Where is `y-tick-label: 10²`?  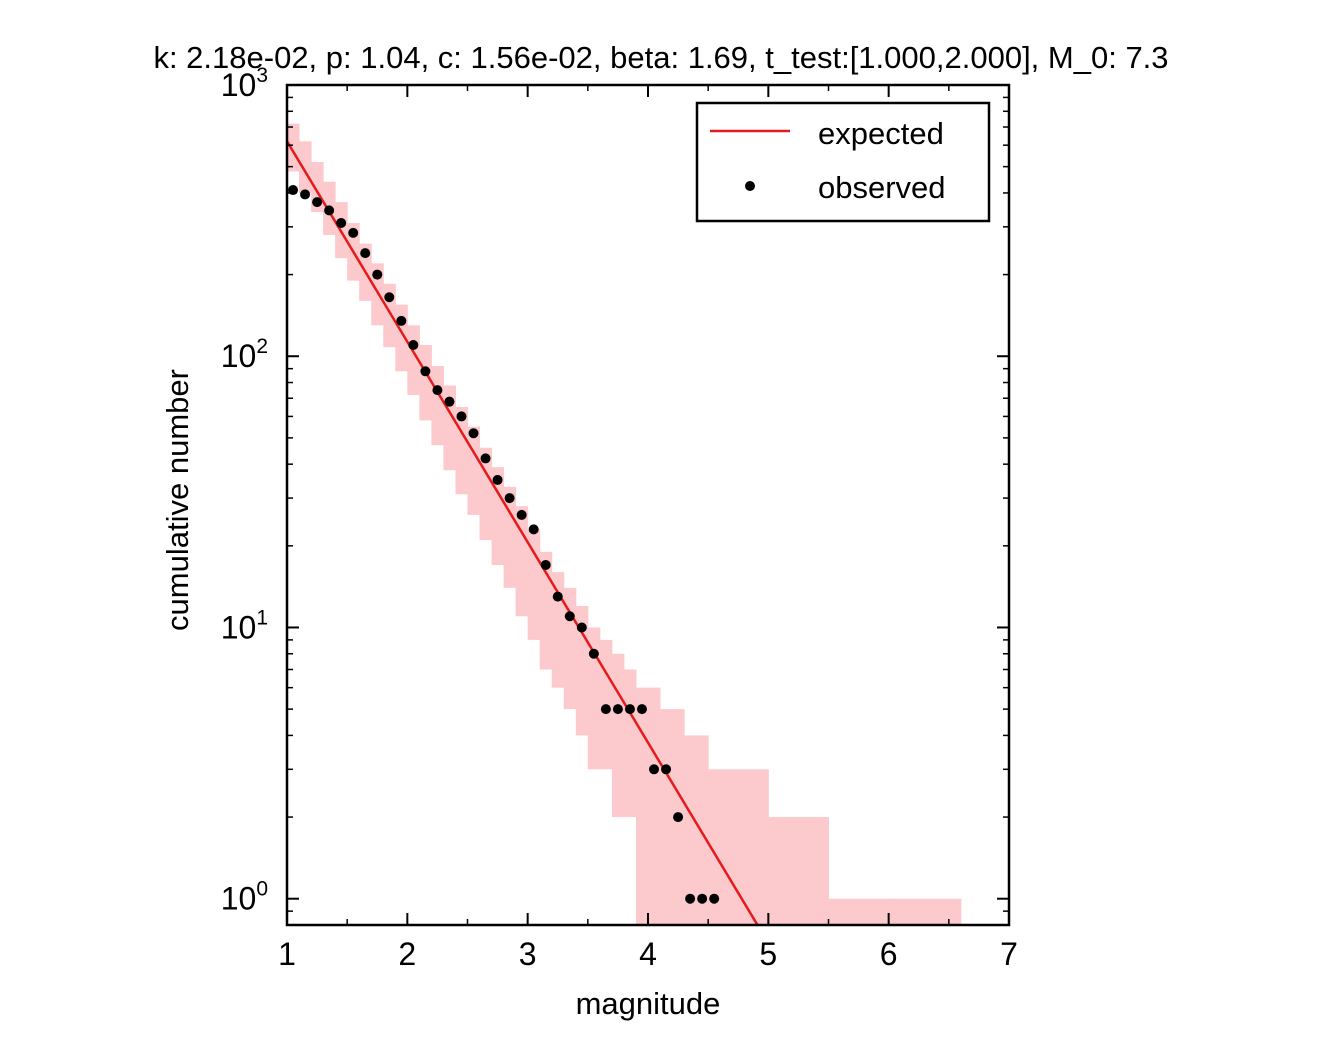
y-tick-label: 10² is located at coordinates (244, 354).